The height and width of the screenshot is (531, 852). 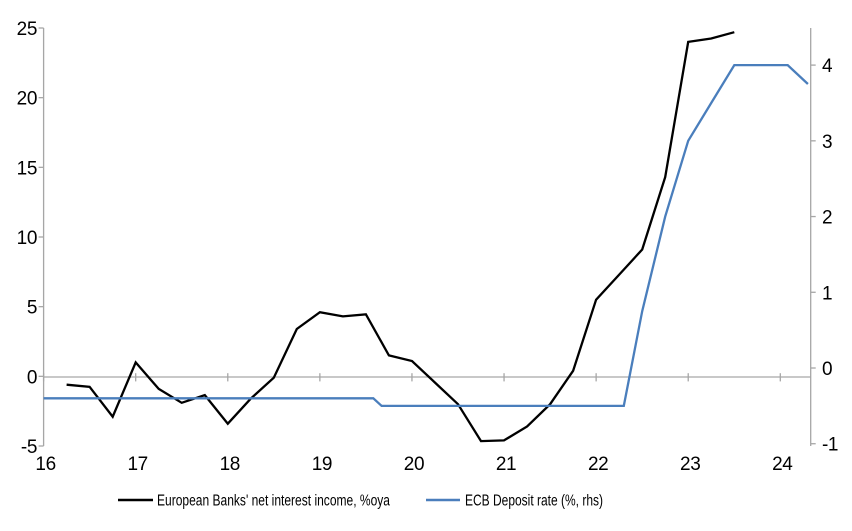 I want to click on right-axis-tick-label: -1, so click(x=830, y=445).